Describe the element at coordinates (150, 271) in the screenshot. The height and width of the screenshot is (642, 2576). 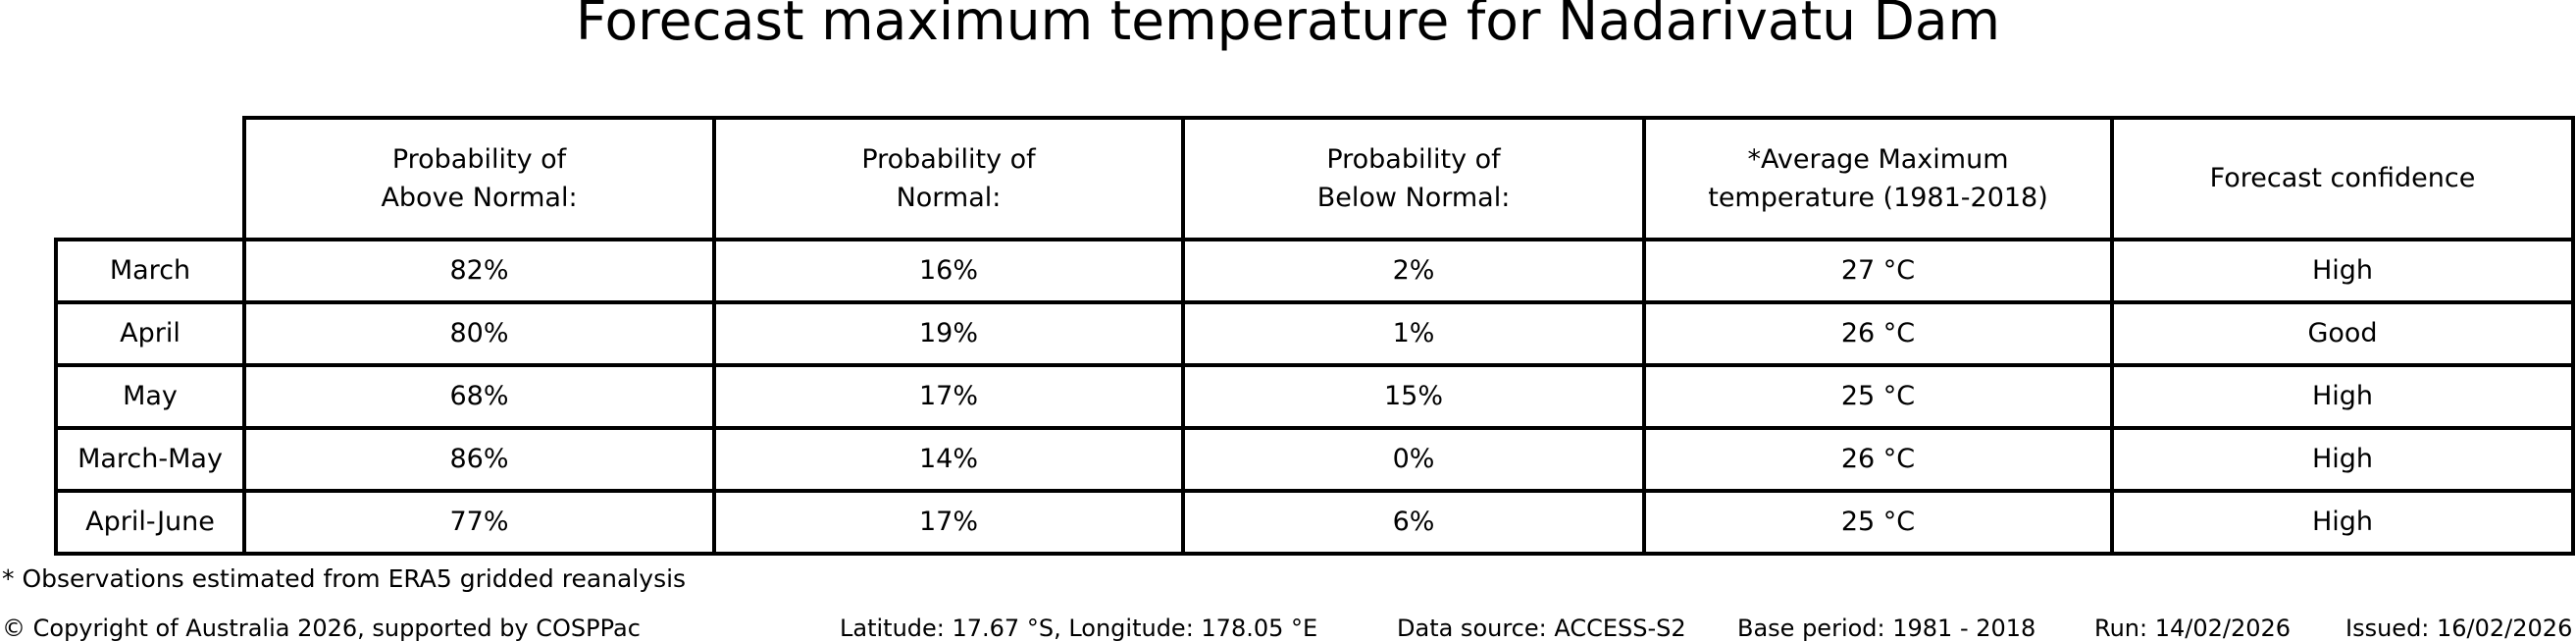
I see `row-label: March` at that location.